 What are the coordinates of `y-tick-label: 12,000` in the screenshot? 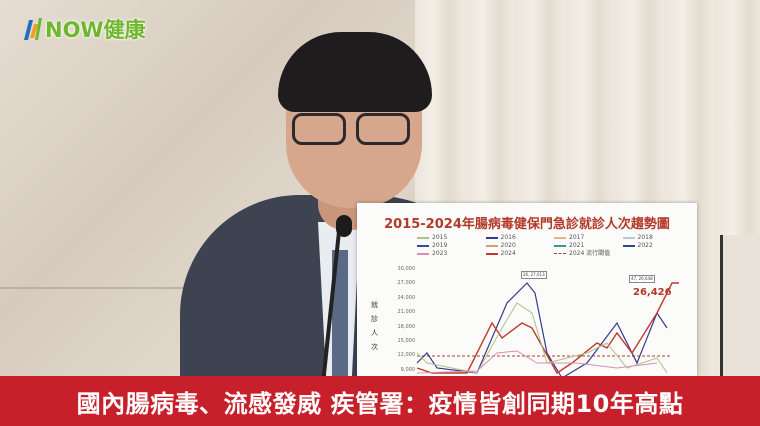 It's located at (406, 355).